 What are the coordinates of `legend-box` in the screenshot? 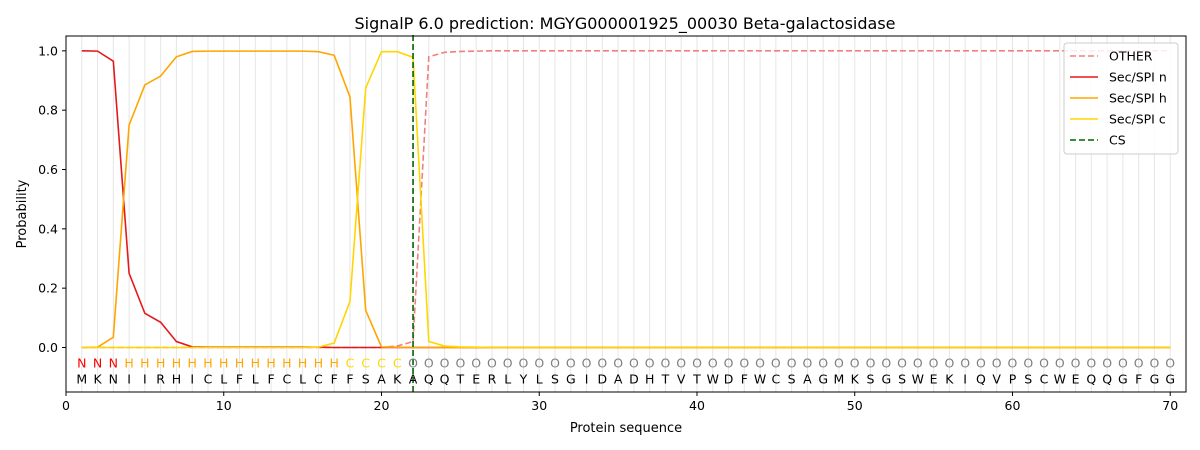 It's located at (1121, 98).